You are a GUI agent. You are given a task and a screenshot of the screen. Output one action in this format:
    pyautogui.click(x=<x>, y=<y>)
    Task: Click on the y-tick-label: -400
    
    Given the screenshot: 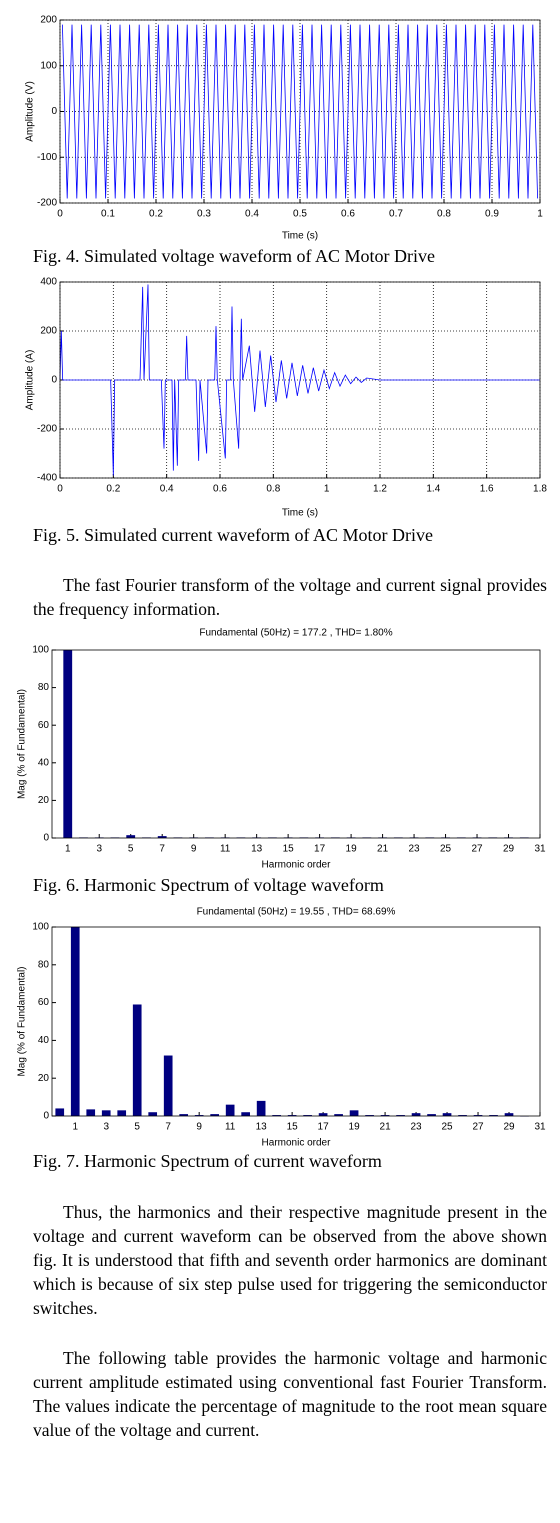 What is the action you would take?
    pyautogui.click(x=47, y=478)
    